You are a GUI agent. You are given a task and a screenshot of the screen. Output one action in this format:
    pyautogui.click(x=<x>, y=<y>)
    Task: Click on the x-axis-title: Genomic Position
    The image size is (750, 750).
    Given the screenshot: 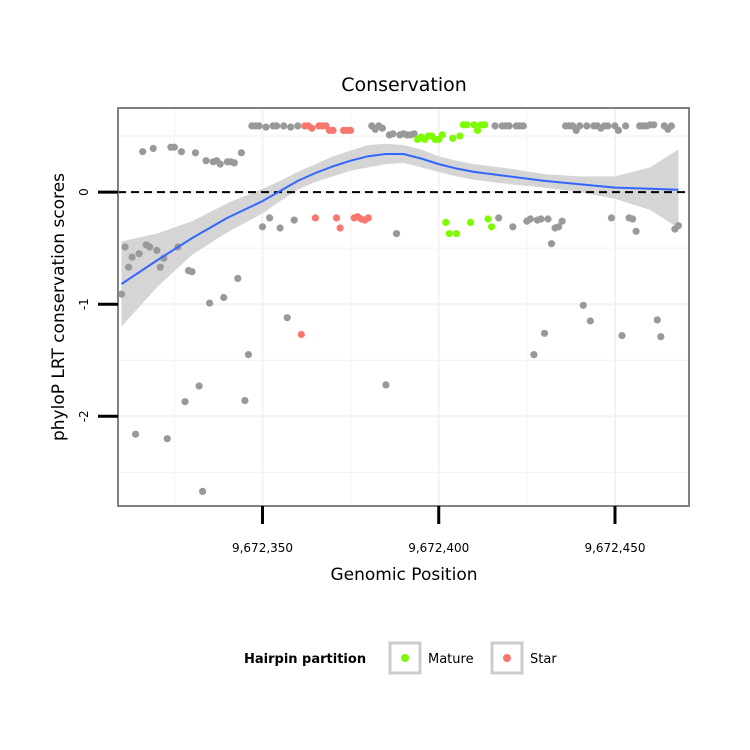 What is the action you would take?
    pyautogui.click(x=403, y=575)
    